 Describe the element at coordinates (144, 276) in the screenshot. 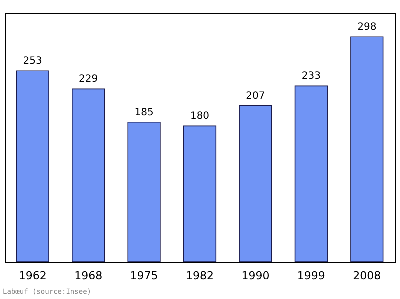

I see `x-tick-label: 1975` at that location.